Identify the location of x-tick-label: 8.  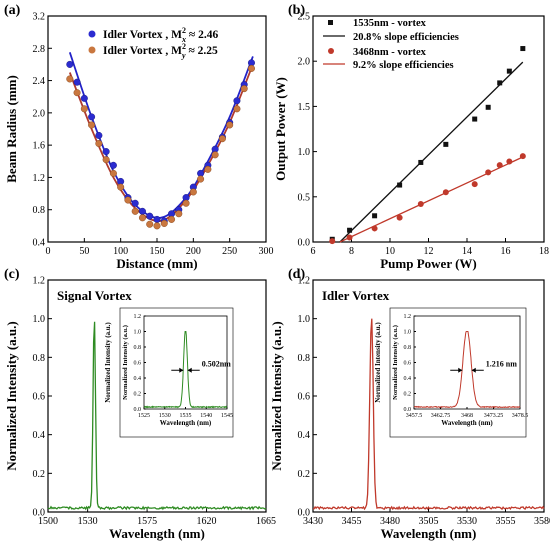
(351, 251).